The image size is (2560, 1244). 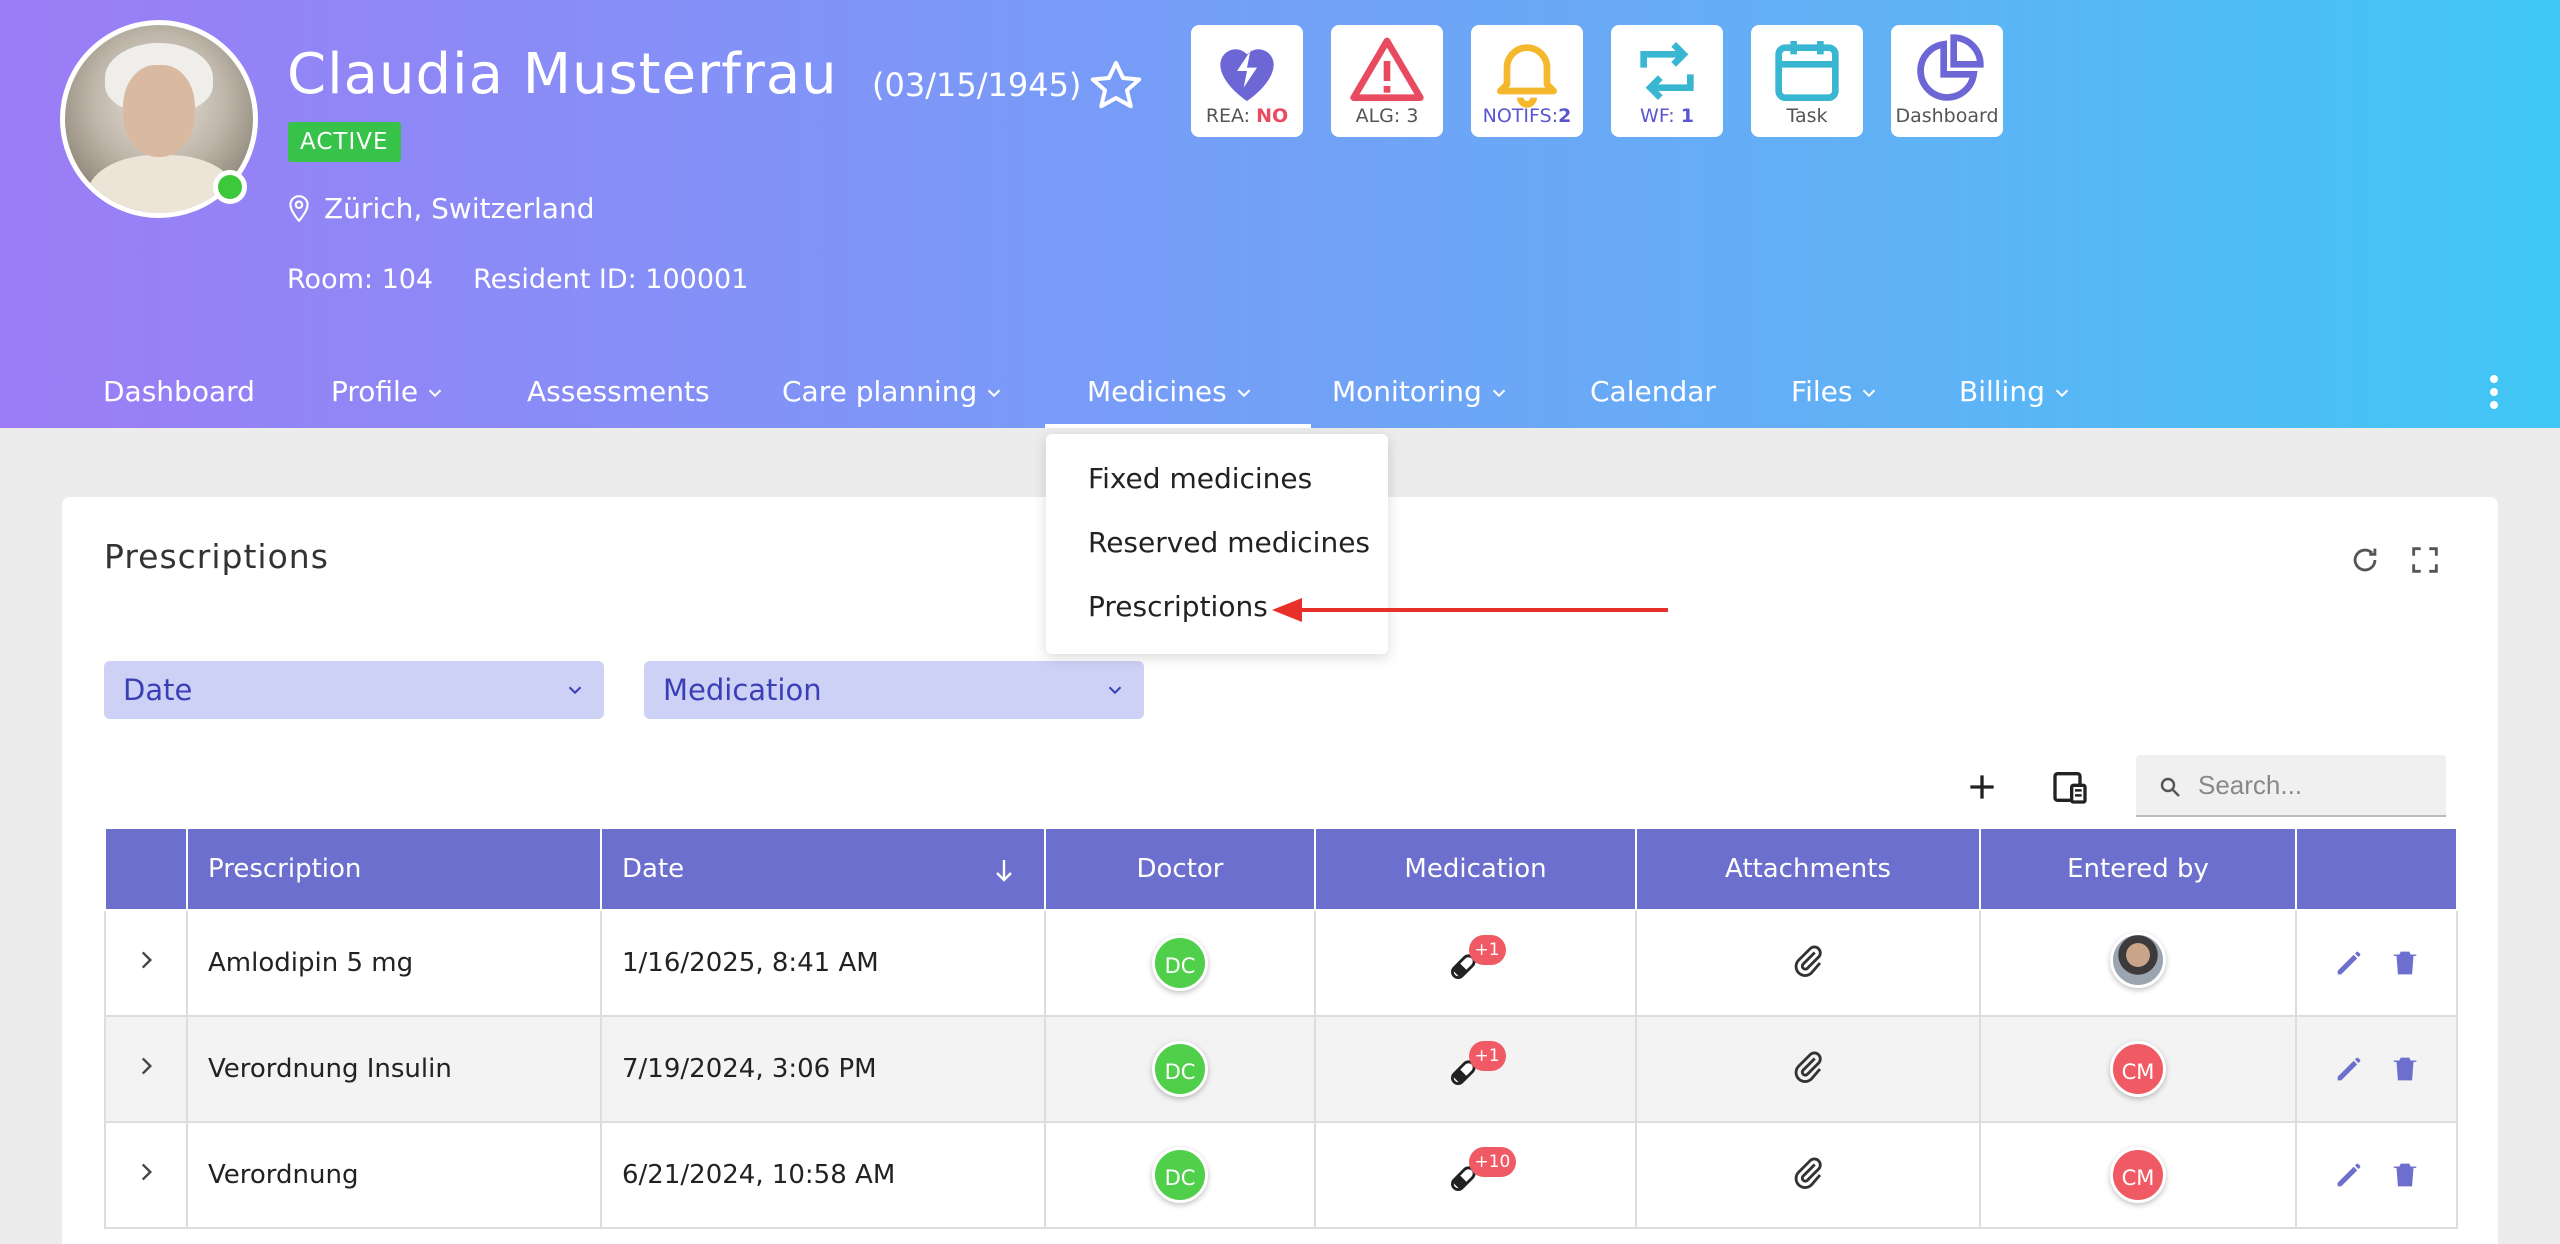 I want to click on date-filter: Date, so click(x=354, y=690).